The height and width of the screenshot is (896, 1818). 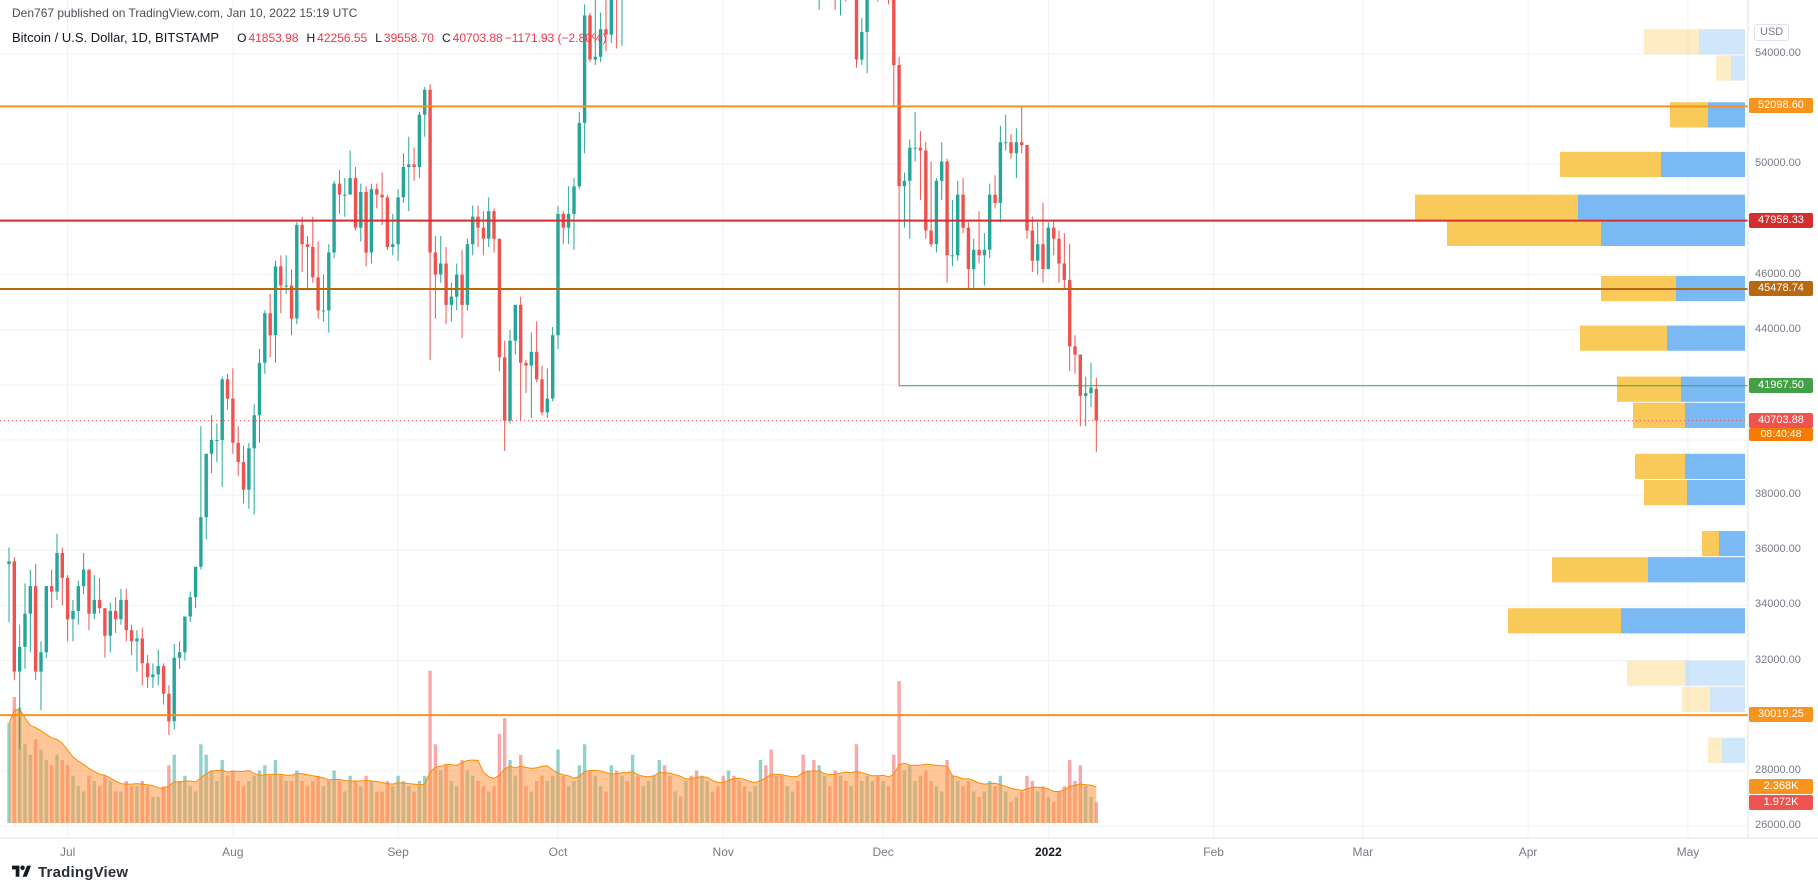 What do you see at coordinates (1781, 106) in the screenshot?
I see `price-level-badge: 52098.60` at bounding box center [1781, 106].